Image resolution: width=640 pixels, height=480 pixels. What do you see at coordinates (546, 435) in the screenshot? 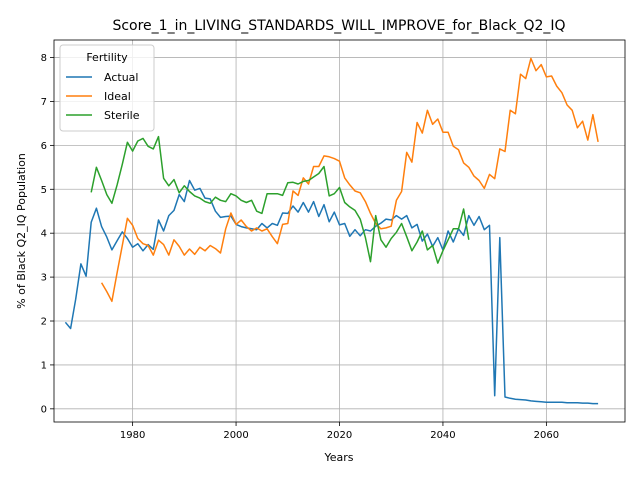
I see `x-tick-label: 2060` at bounding box center [546, 435].